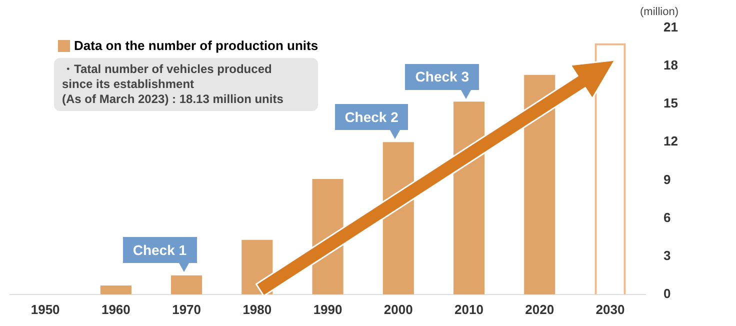  Describe the element at coordinates (667, 217) in the screenshot. I see `y-tick-label: 6` at that location.